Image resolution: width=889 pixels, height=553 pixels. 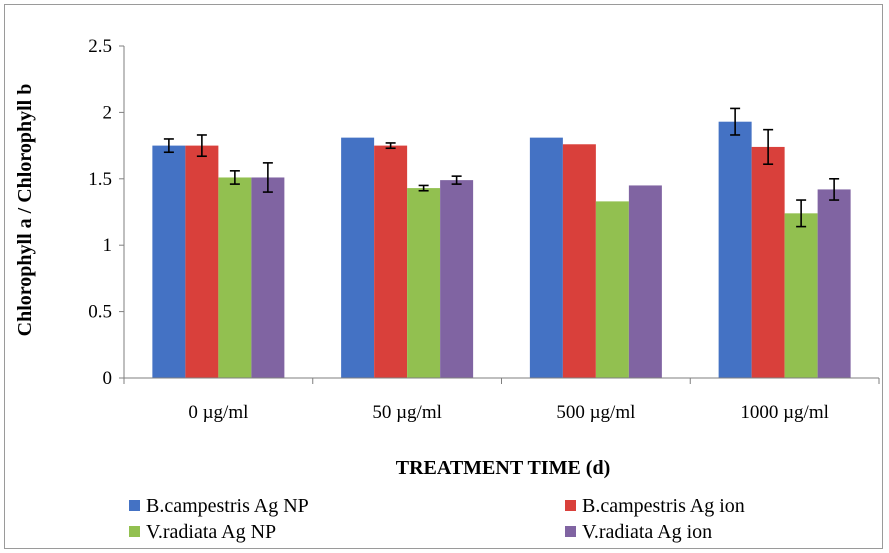 What do you see at coordinates (108, 378) in the screenshot?
I see `y-tick-label: 0` at bounding box center [108, 378].